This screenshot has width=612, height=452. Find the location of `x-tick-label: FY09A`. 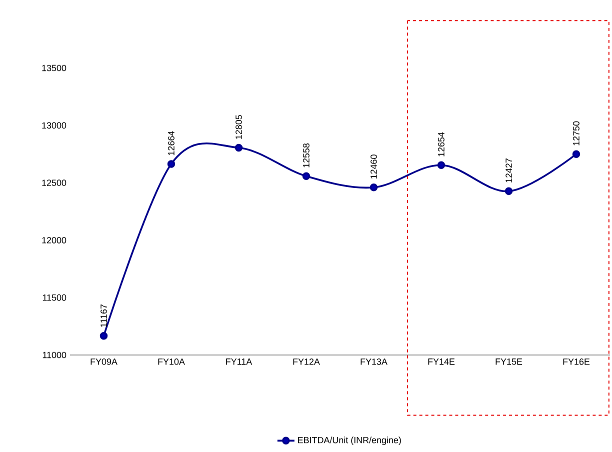

x-tick-label: FY09A is located at coordinates (104, 361).